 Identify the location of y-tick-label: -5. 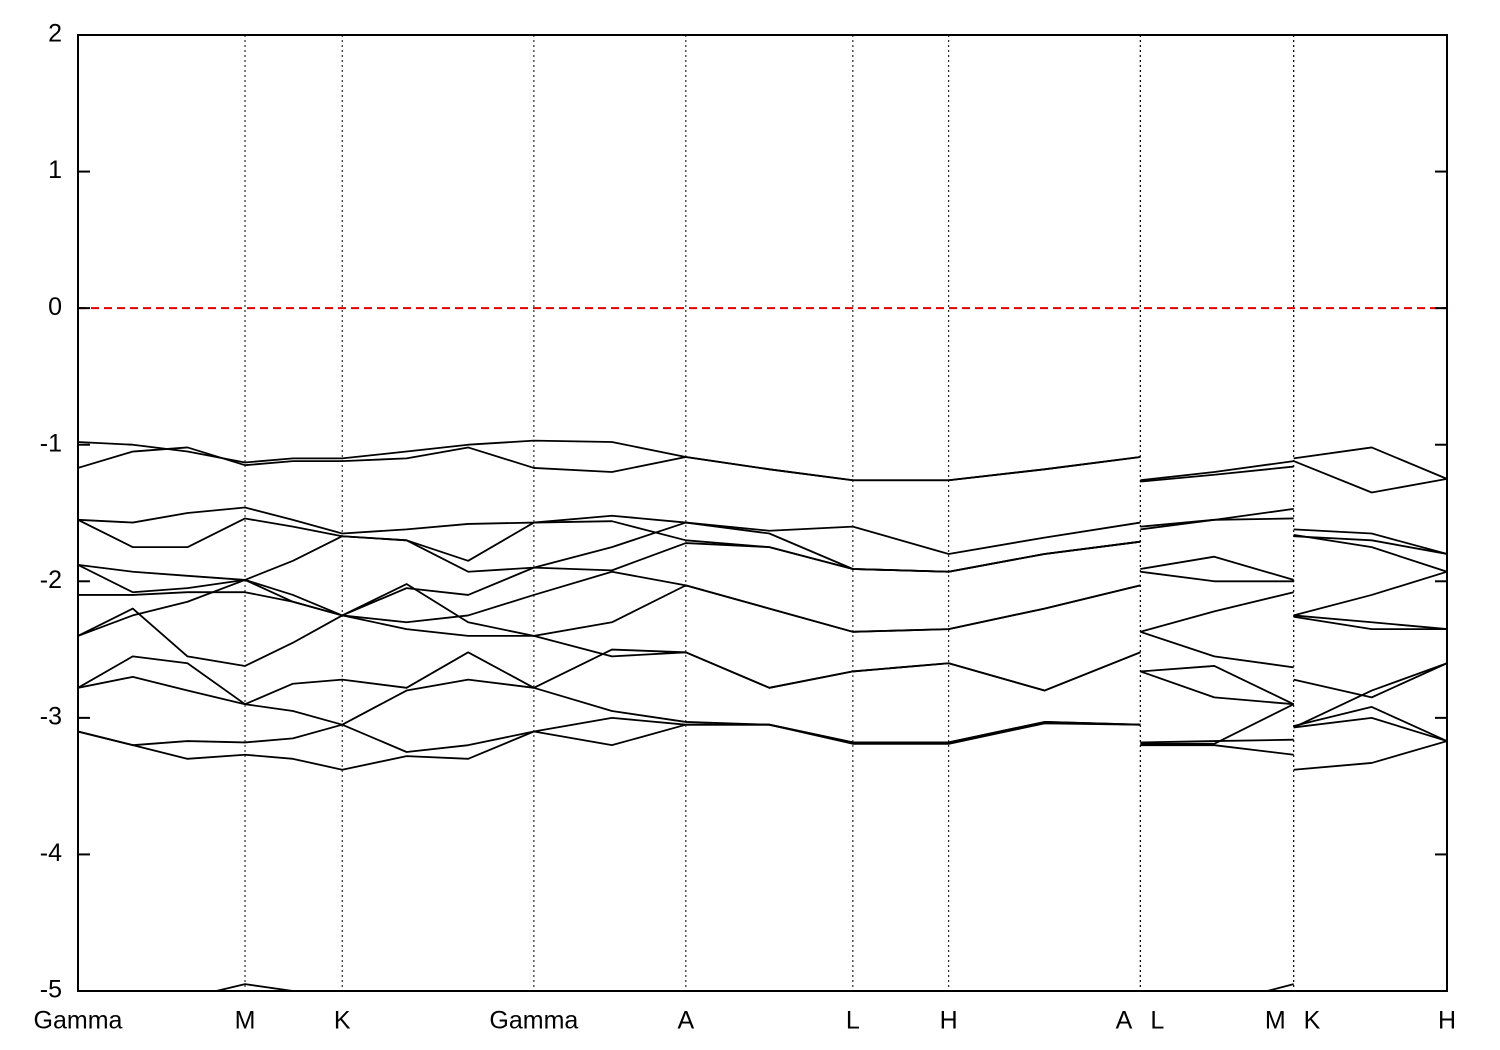
(51, 990).